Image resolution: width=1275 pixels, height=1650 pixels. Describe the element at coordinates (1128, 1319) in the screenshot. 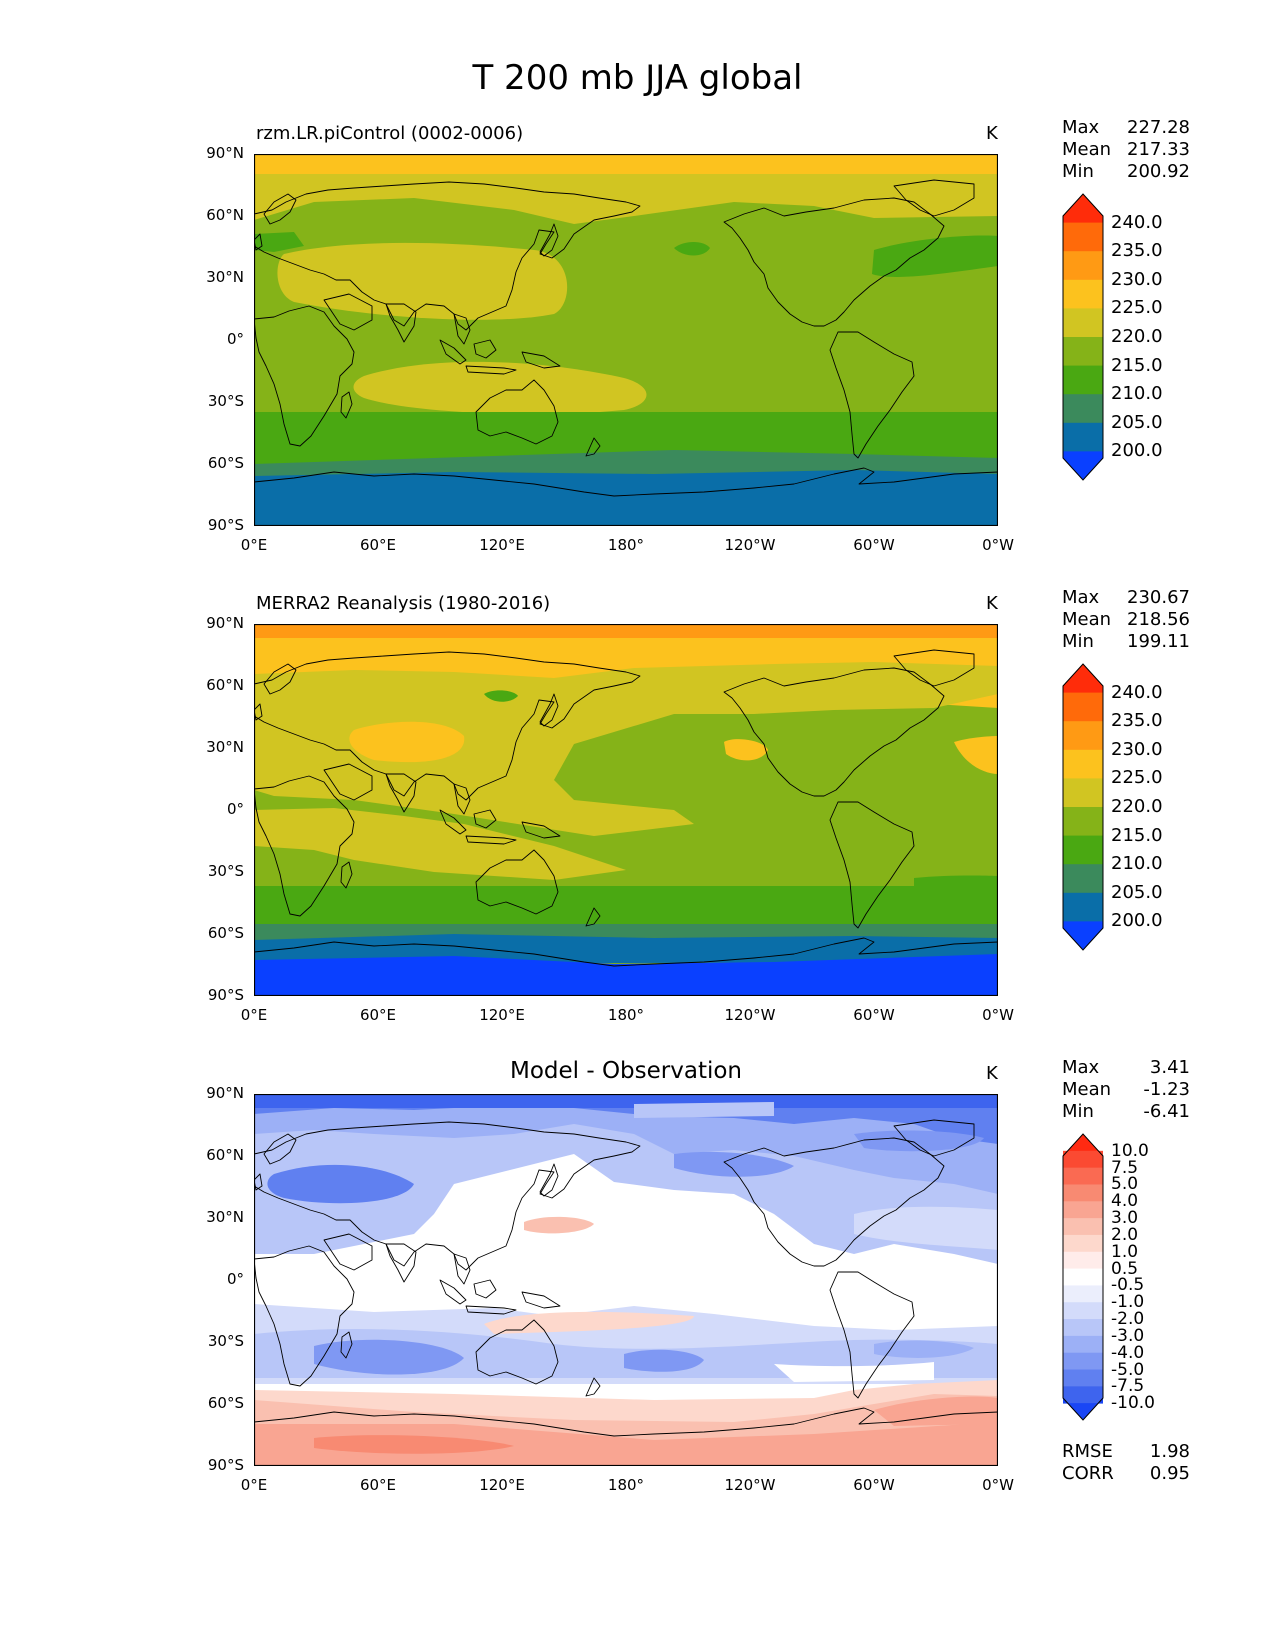

I see `colorbar_diff-colorbar-label: -2.0` at that location.